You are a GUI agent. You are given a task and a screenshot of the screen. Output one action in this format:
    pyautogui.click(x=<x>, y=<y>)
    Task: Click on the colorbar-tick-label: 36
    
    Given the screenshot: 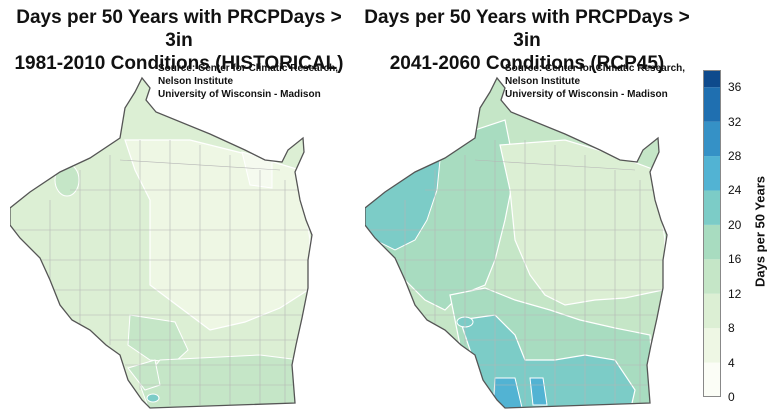 What is the action you would take?
    pyautogui.click(x=735, y=87)
    